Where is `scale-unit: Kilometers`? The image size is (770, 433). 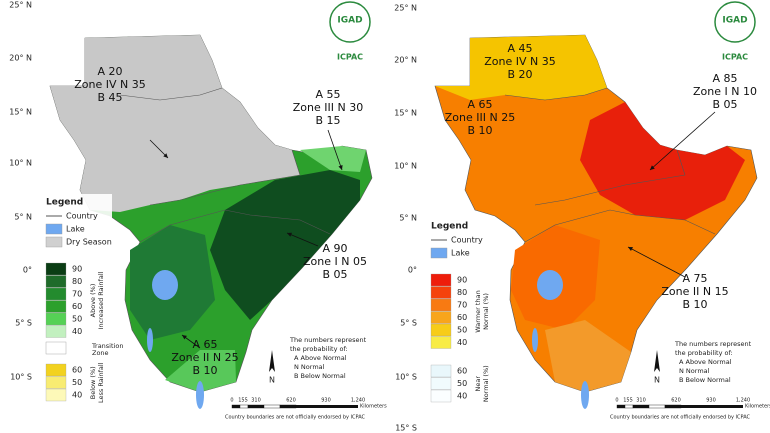 scale-unit: Kilometers is located at coordinates (373, 407).